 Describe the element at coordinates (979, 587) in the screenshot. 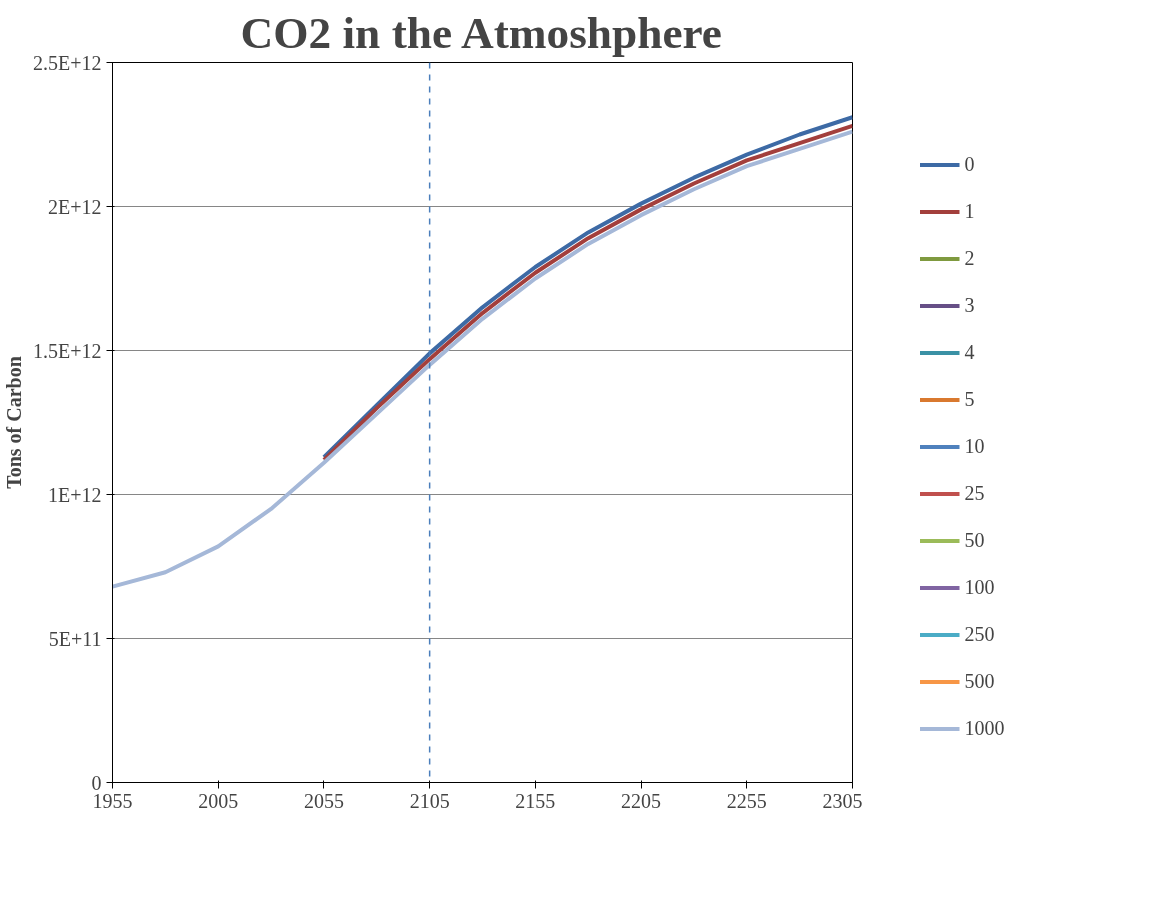

I see `legend-label: 100` at that location.